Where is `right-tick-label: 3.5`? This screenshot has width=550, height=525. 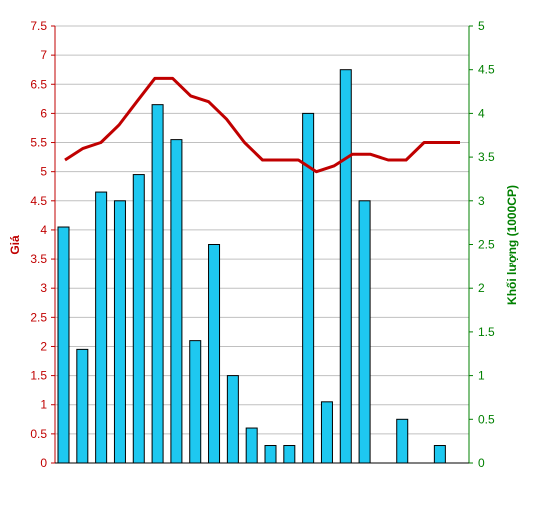
right-tick-label: 3.5 is located at coordinates (486, 157).